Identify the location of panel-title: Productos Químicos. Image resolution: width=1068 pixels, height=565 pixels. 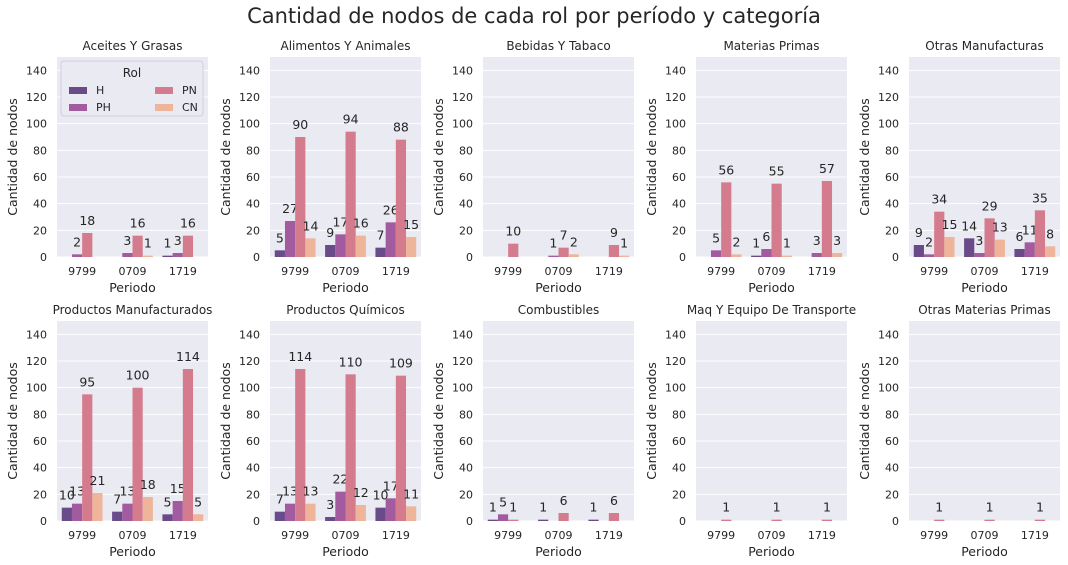
(345, 310).